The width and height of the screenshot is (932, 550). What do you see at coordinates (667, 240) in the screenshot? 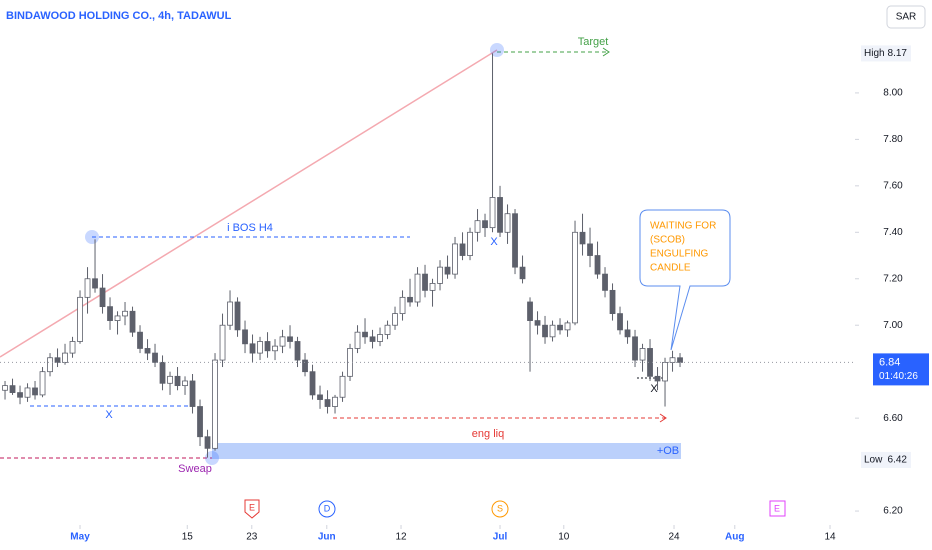
I see `callout-text: (SCOB)` at bounding box center [667, 240].